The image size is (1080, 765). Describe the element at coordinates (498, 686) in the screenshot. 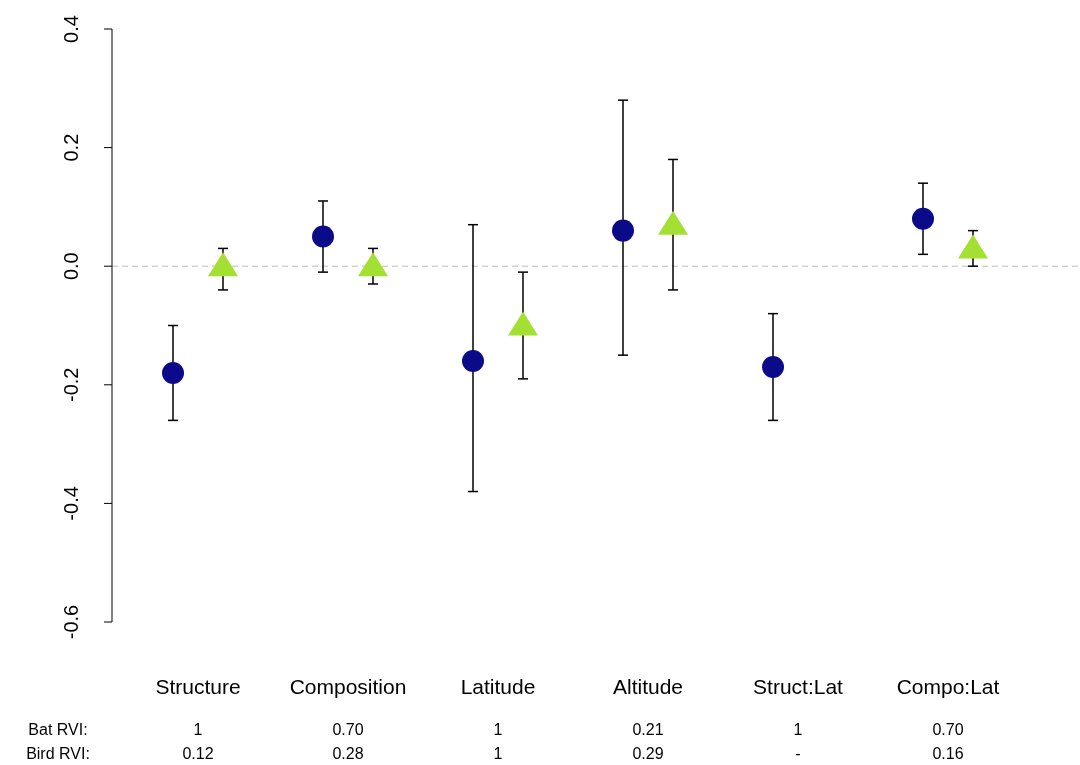

I see `x-tick-label: Latitude` at that location.